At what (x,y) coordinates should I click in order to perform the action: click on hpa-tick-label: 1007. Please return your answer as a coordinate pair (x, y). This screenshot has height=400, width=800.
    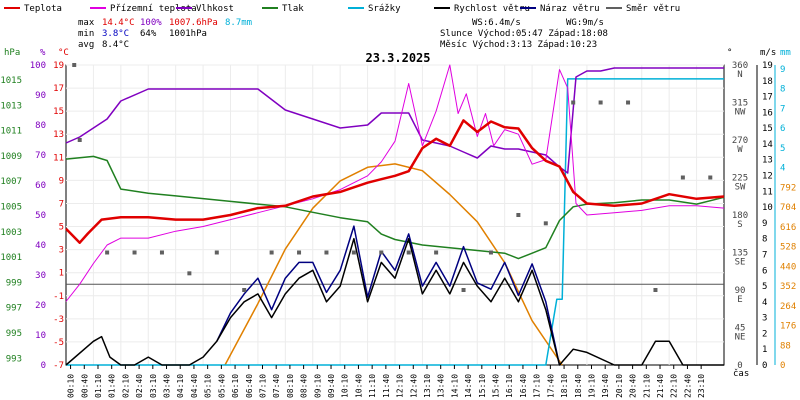
    Looking at the image, I should click on (11, 182).